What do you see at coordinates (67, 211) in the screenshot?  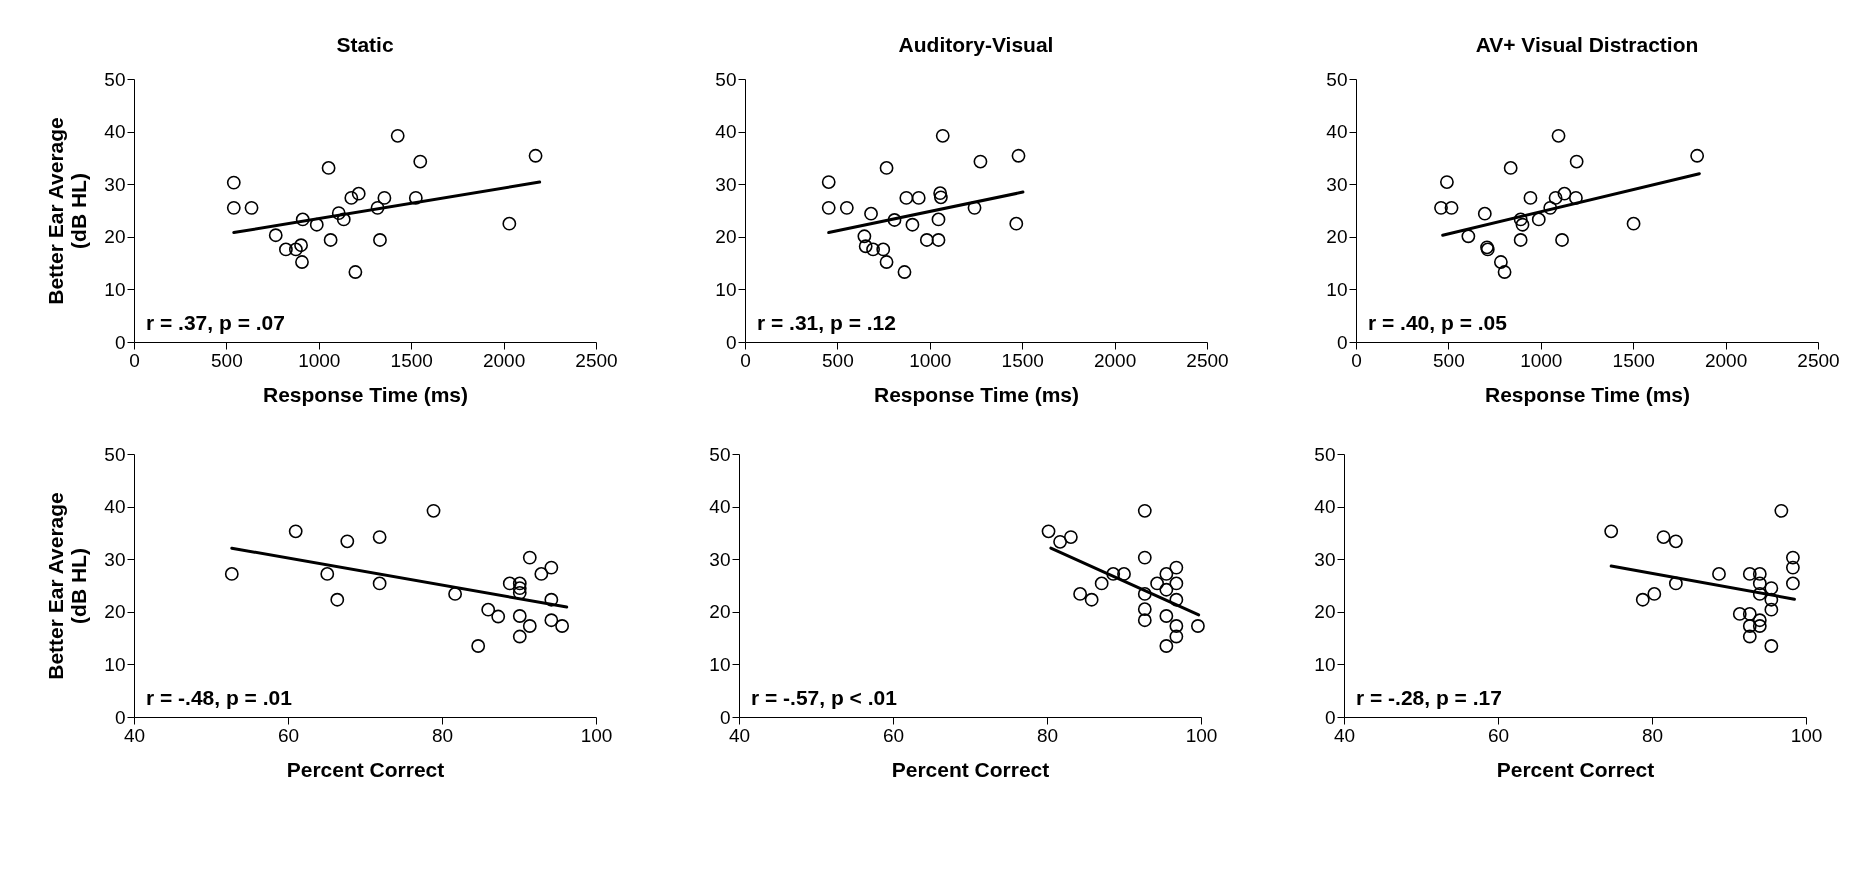 I see `y-axis-title: Better Ear Average (dB HL)` at bounding box center [67, 211].